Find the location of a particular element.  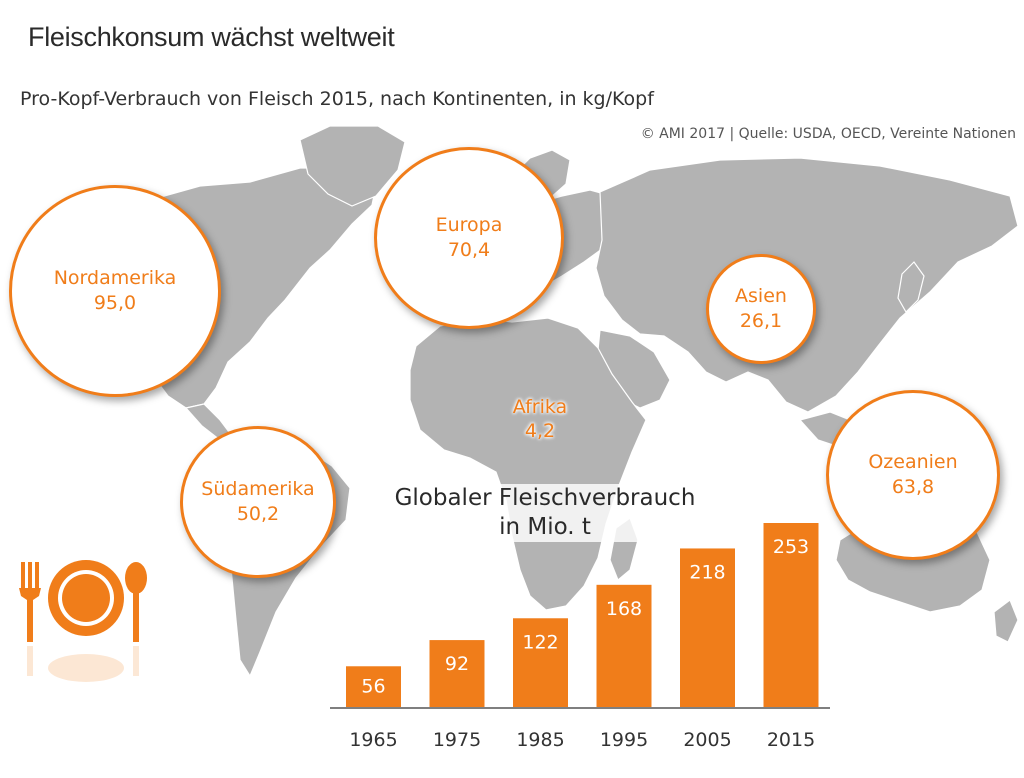

x-tick-label: 1985 is located at coordinates (540, 740).